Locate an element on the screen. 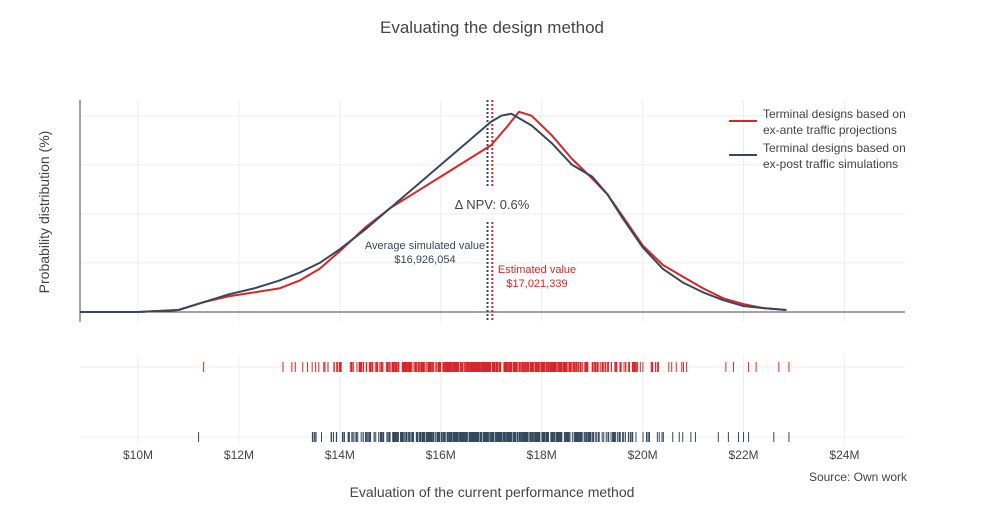 The image size is (985, 525). x-tick-label: $12M is located at coordinates (239, 455).